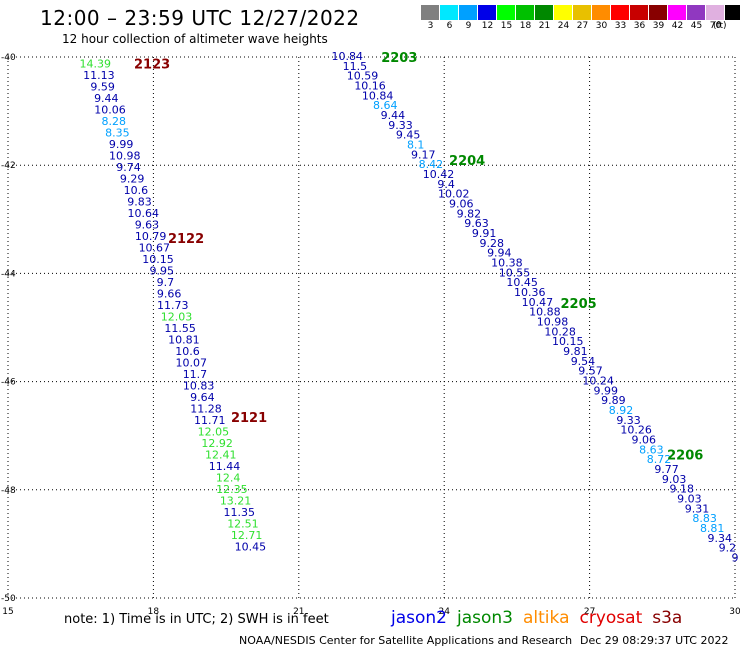 The width and height of the screenshot is (740, 650). I want to click on data-label: 10.81, so click(184, 340).